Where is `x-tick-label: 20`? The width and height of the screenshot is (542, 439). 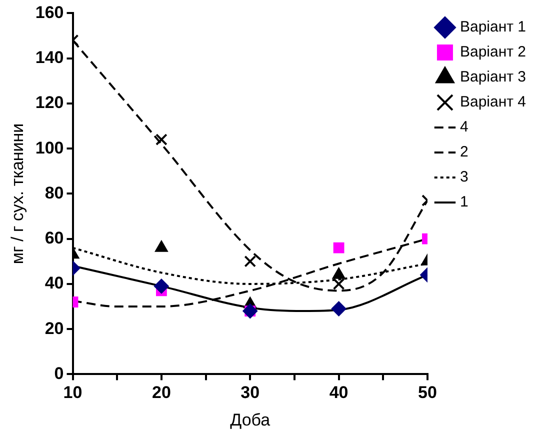 x-tick-label: 20 is located at coordinates (161, 392).